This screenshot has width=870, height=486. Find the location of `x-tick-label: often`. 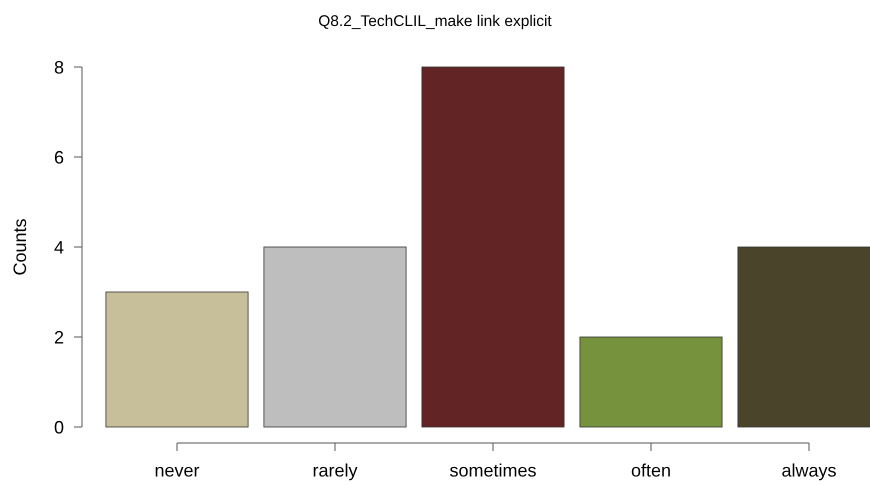

x-tick-label: often is located at coordinates (651, 470).